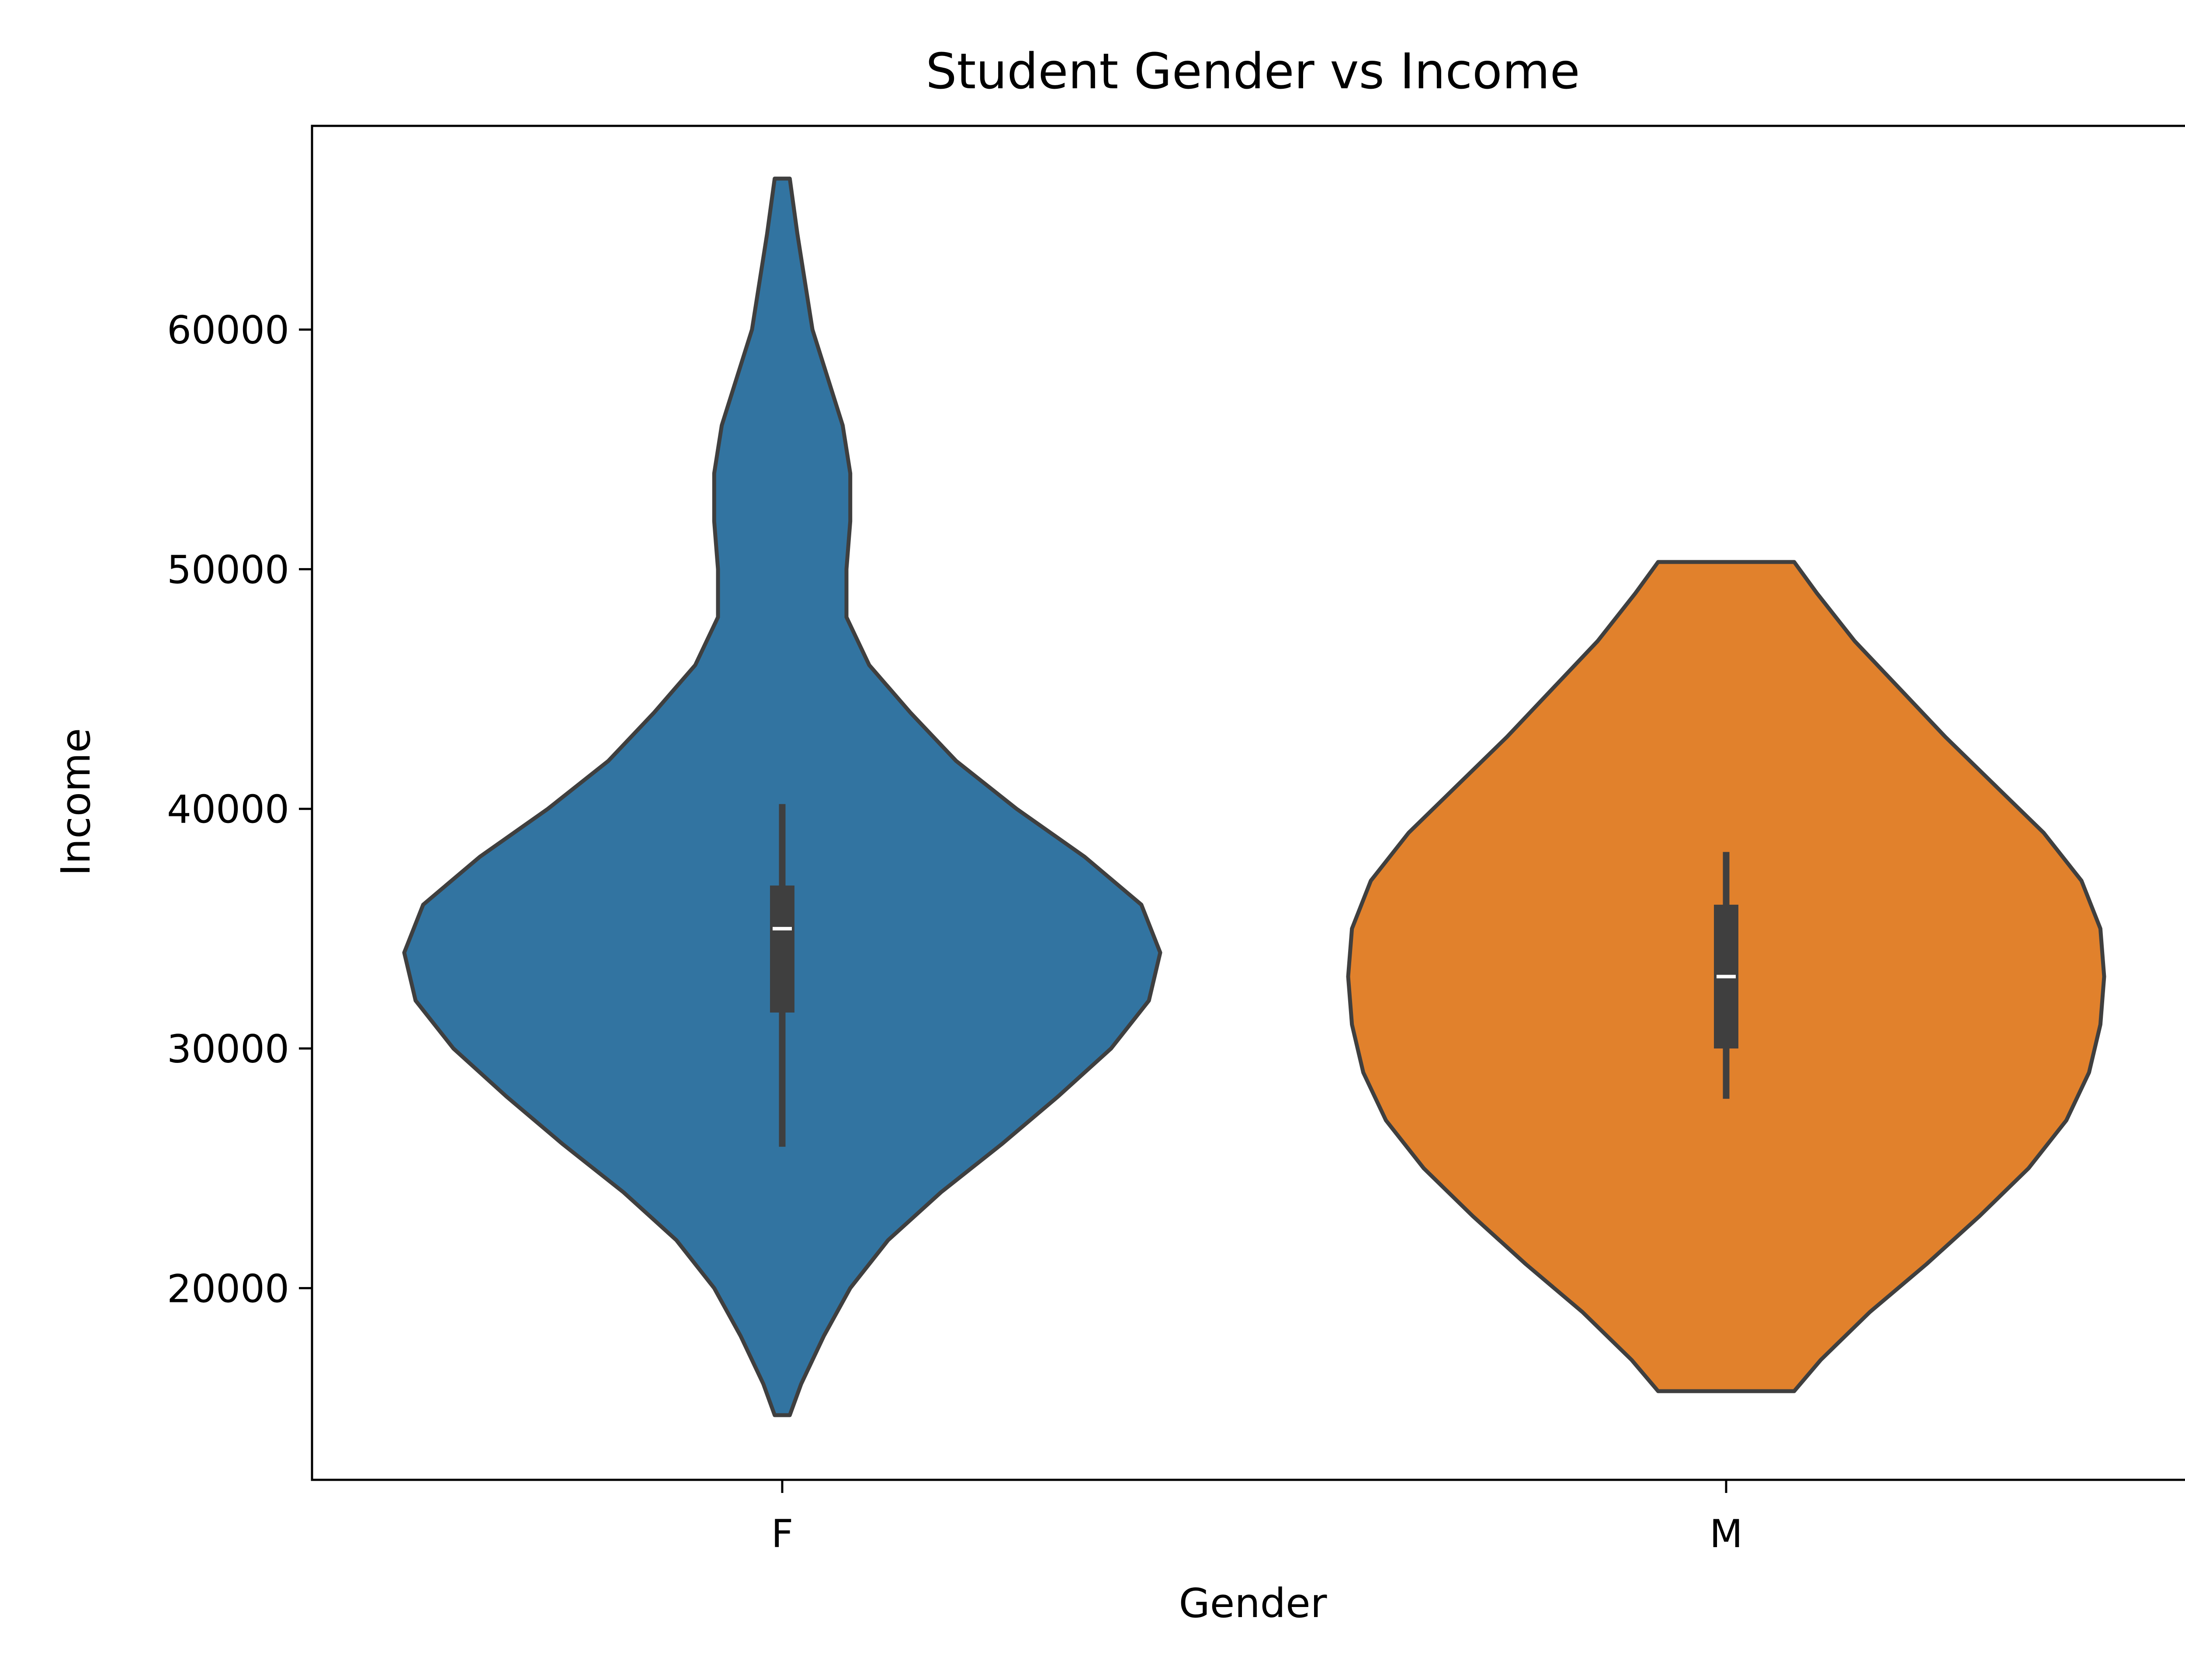 Image resolution: width=2185 pixels, height=1680 pixels. What do you see at coordinates (228, 330) in the screenshot?
I see `y-tick-label: 60000` at bounding box center [228, 330].